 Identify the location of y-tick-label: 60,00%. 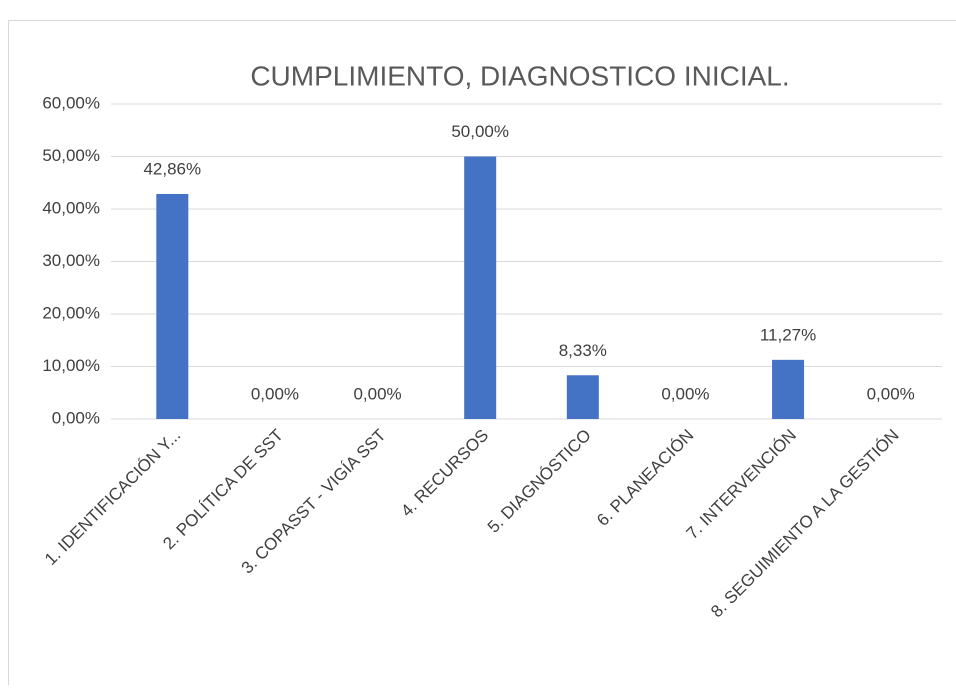
(71, 102).